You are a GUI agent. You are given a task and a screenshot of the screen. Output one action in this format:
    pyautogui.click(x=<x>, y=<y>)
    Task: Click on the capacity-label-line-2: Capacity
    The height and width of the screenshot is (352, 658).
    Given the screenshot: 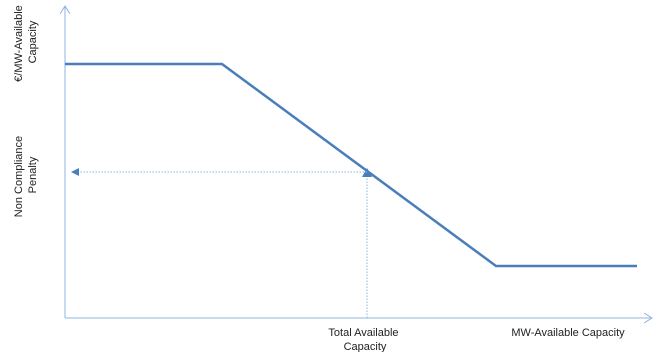 What is the action you would take?
    pyautogui.click(x=365, y=346)
    